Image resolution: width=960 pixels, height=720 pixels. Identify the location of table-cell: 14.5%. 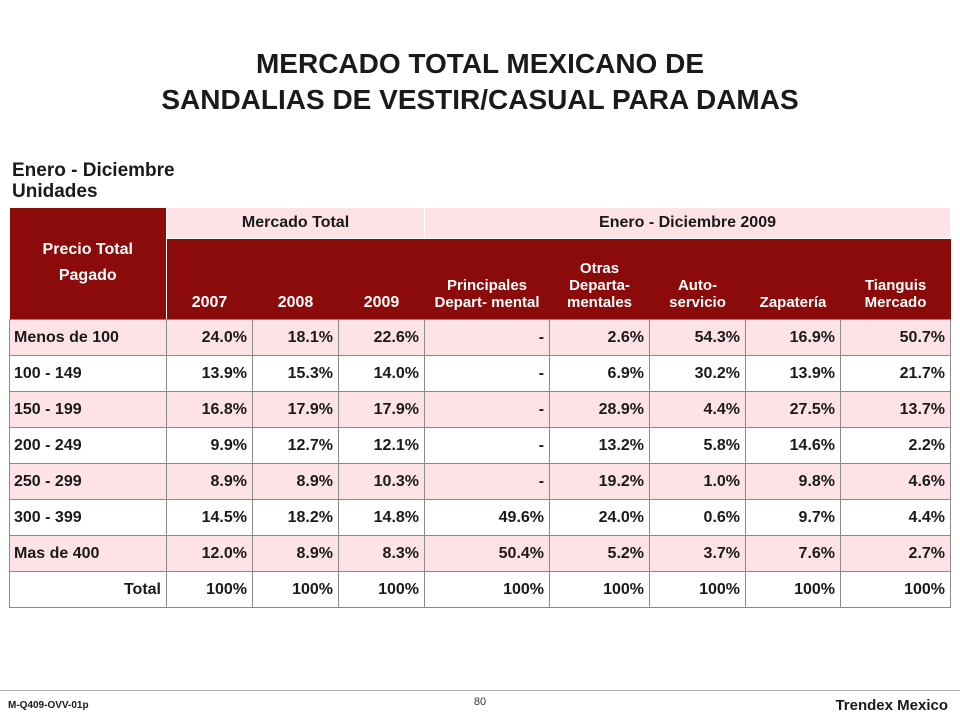
(209, 517).